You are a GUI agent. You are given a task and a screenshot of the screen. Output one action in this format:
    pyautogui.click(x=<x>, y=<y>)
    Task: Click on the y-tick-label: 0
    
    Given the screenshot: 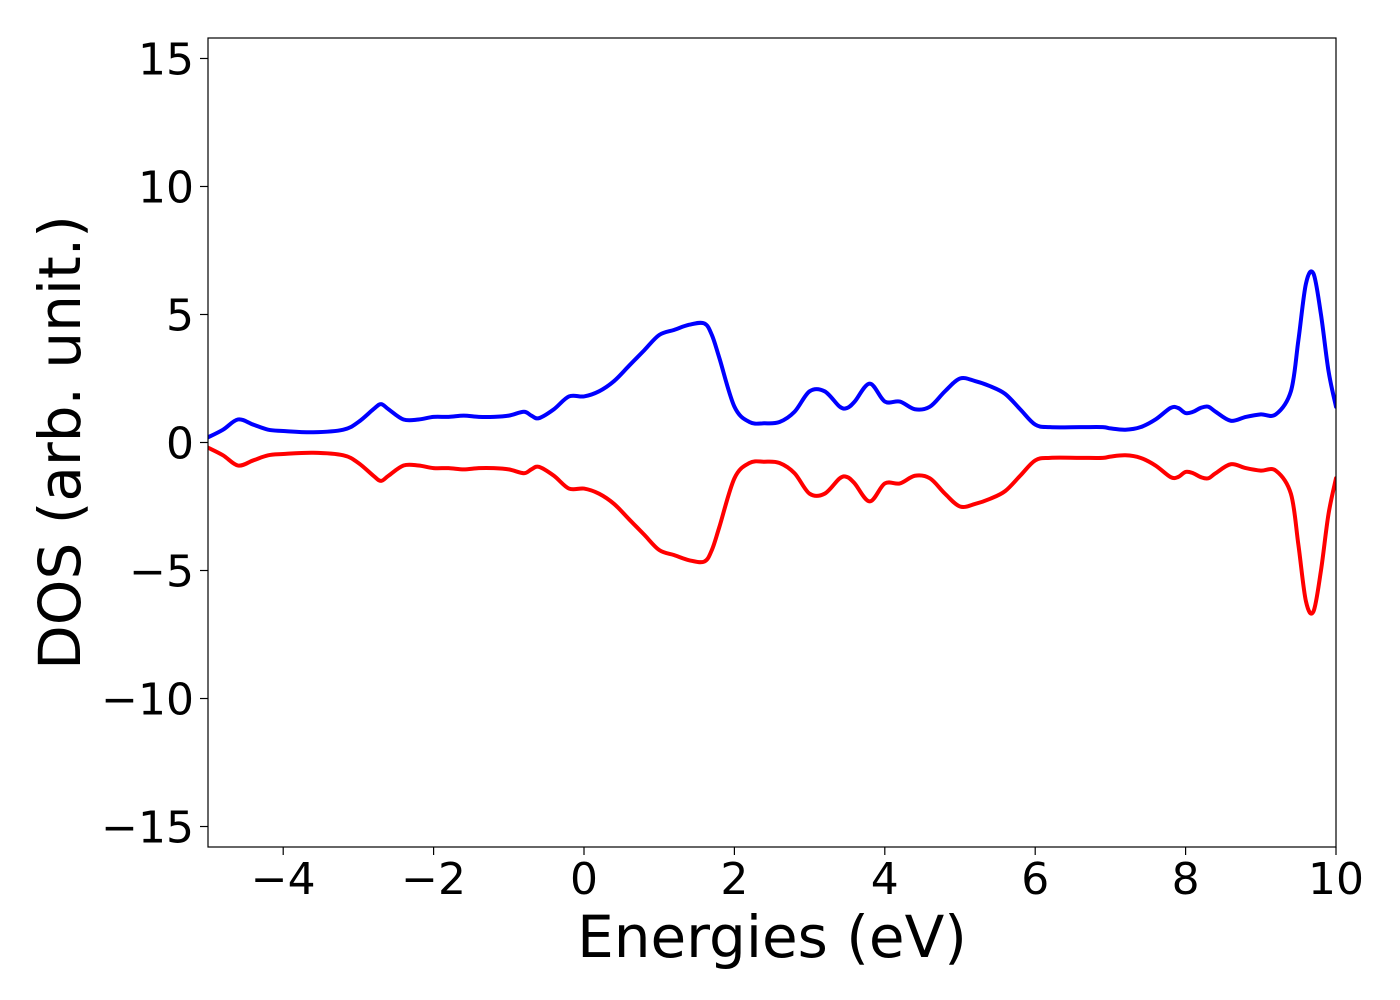 What is the action you would take?
    pyautogui.click(x=180, y=444)
    